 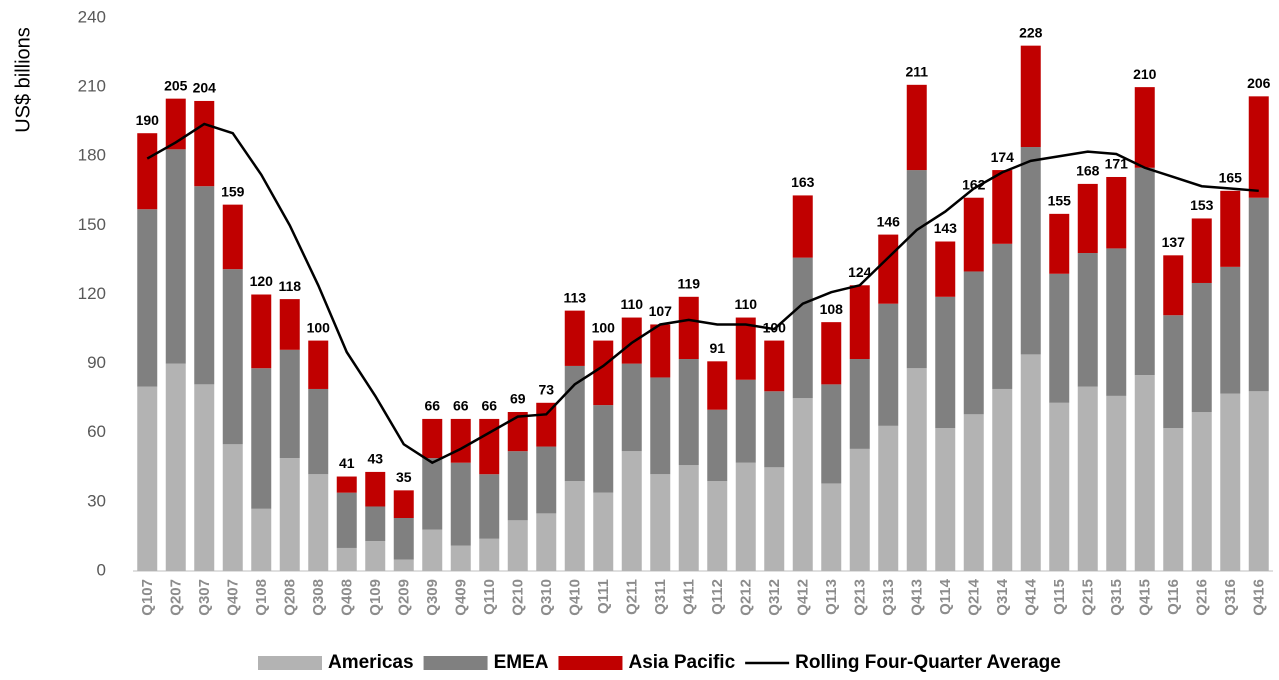 I want to click on x-tick-label: Q415, so click(x=1145, y=597).